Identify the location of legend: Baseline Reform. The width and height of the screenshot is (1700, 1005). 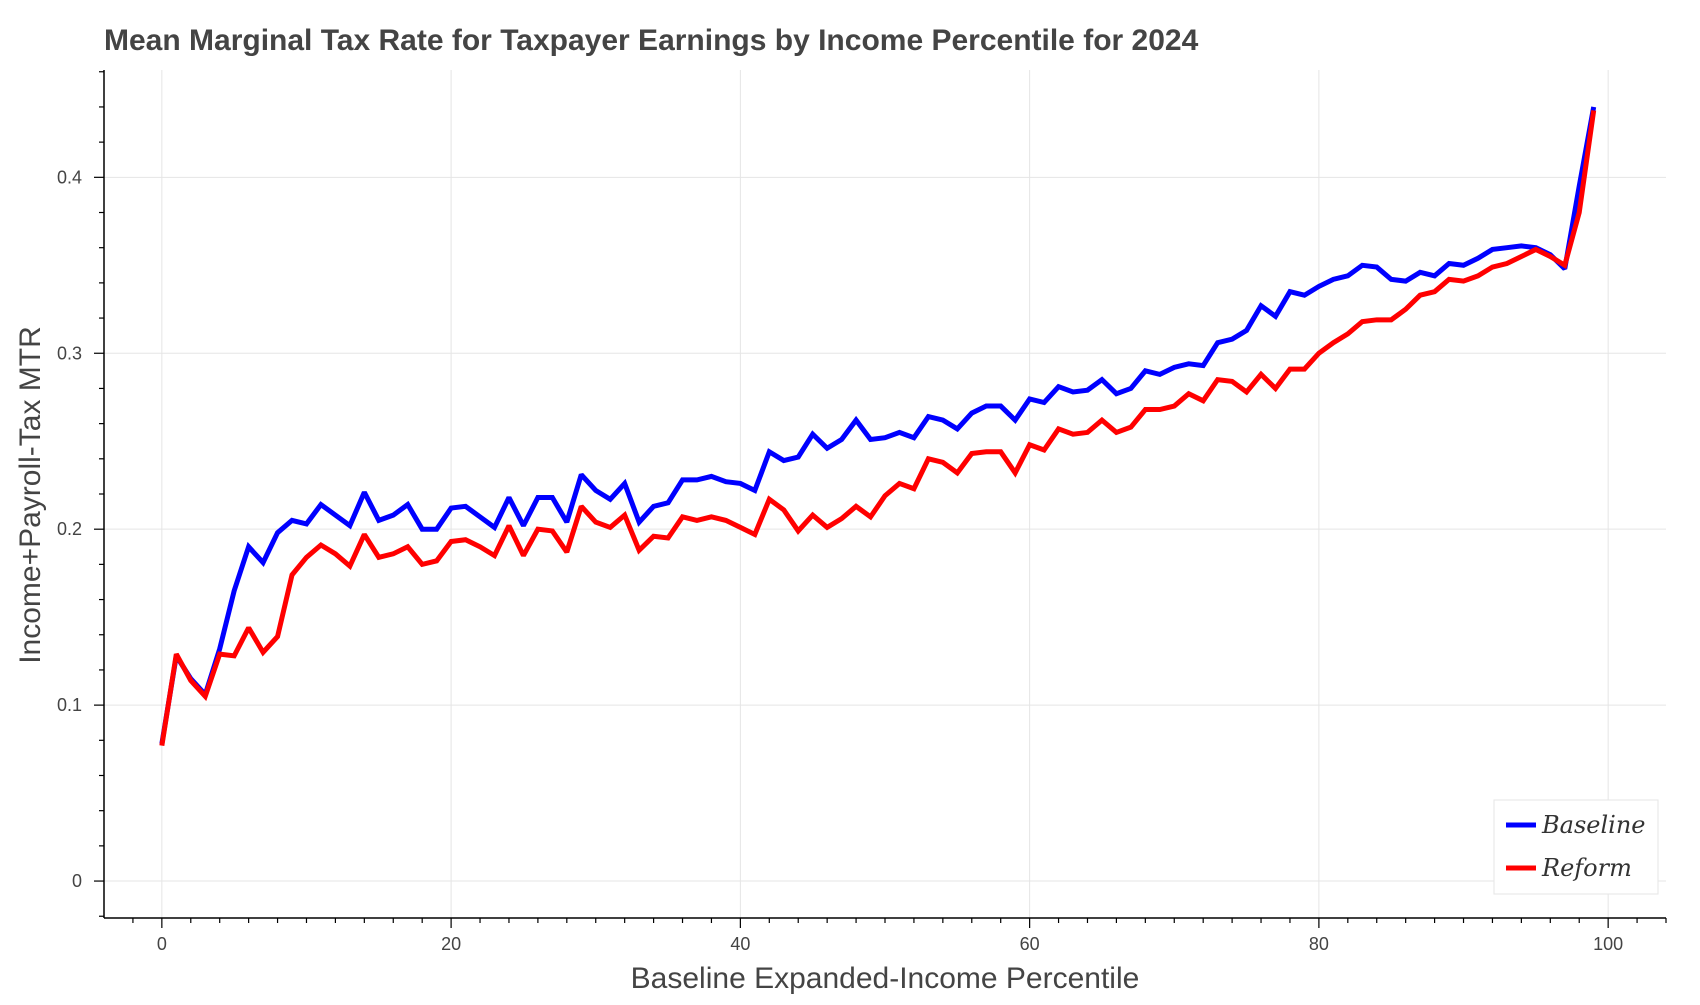
(1576, 847).